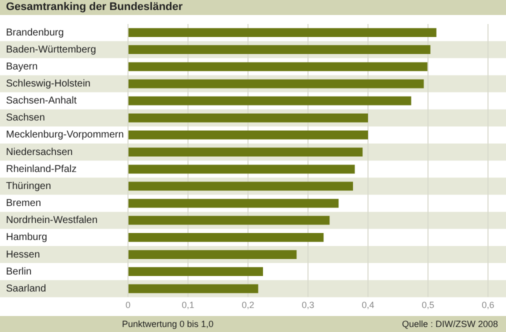 The image size is (506, 332). Describe the element at coordinates (26, 288) in the screenshot. I see `y-tick-label: Saarland` at that location.